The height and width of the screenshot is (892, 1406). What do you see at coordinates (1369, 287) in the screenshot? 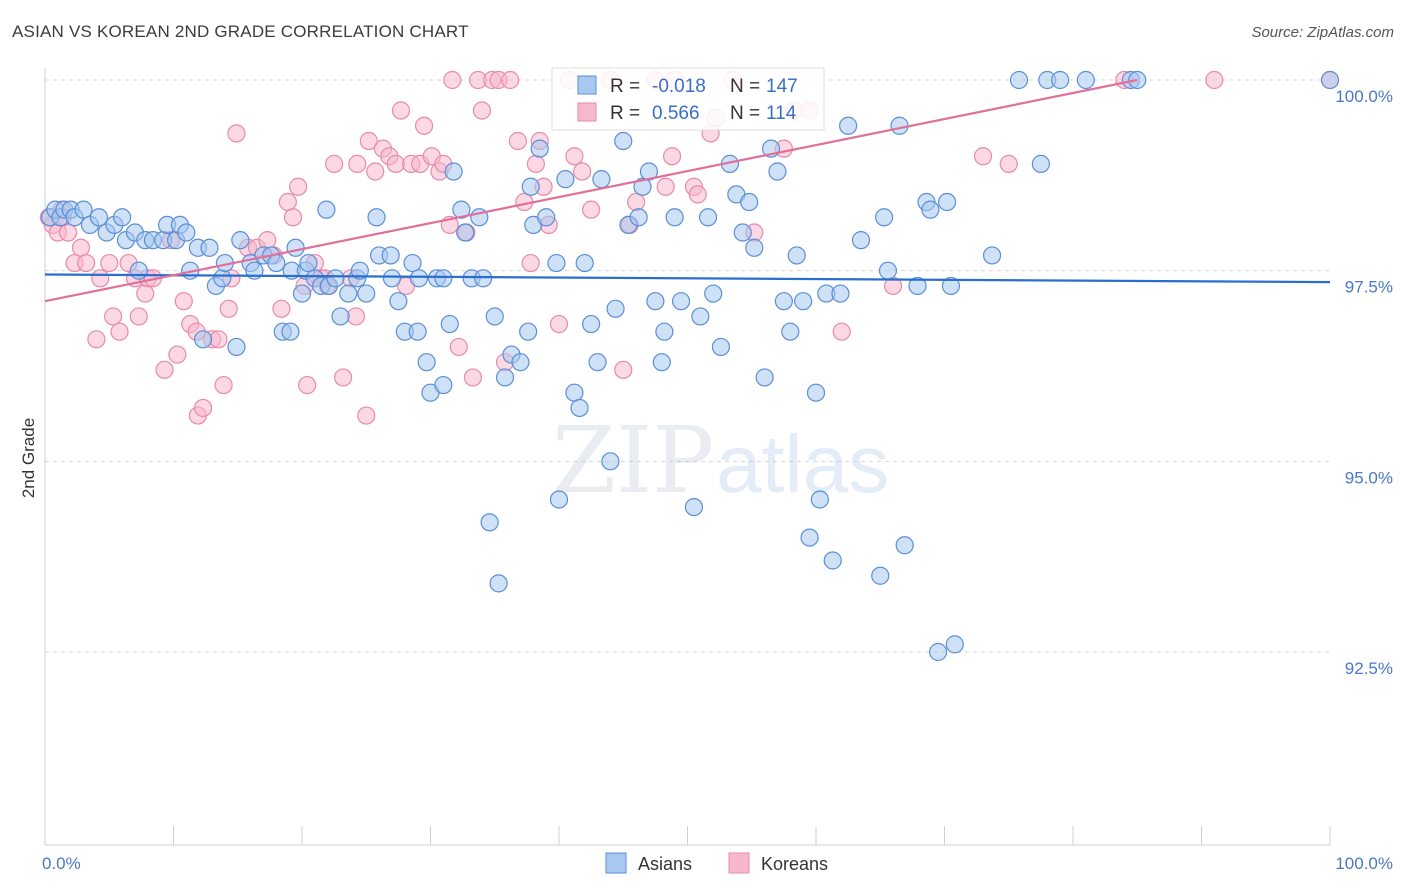
I see `y-tick-label-2: 97.5%` at bounding box center [1369, 287].